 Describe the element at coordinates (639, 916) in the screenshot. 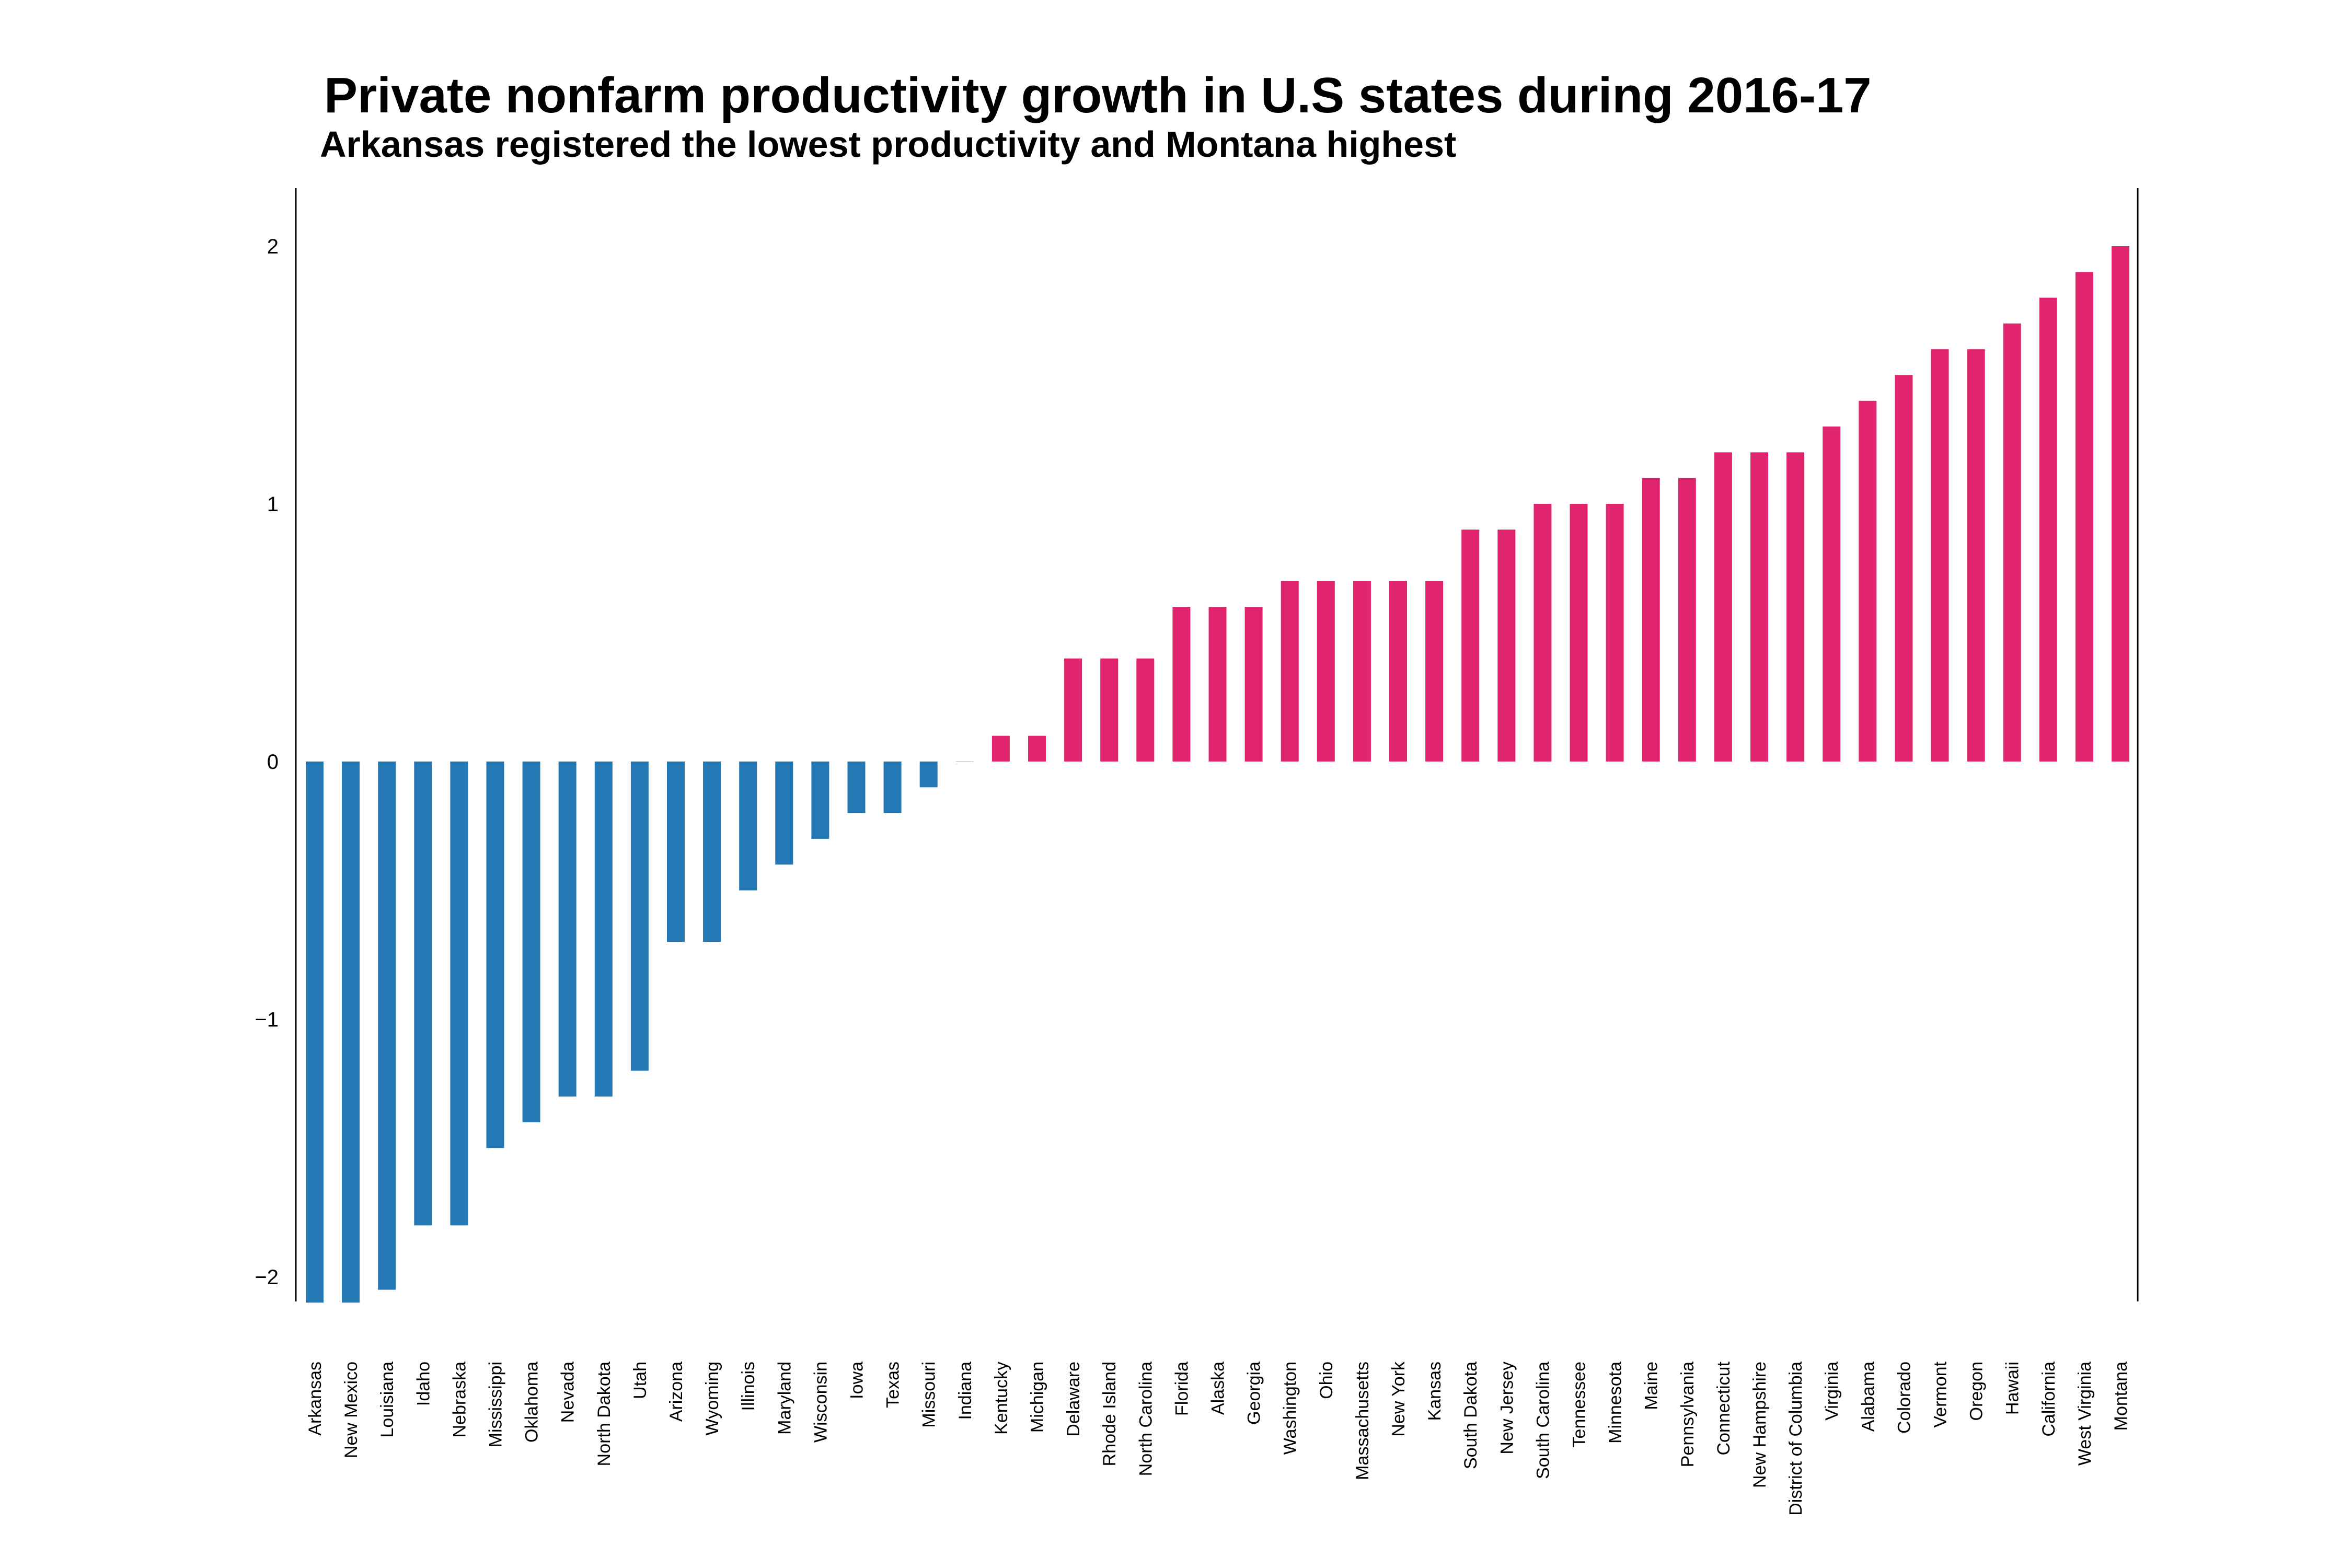

I see `bar-utah` at that location.